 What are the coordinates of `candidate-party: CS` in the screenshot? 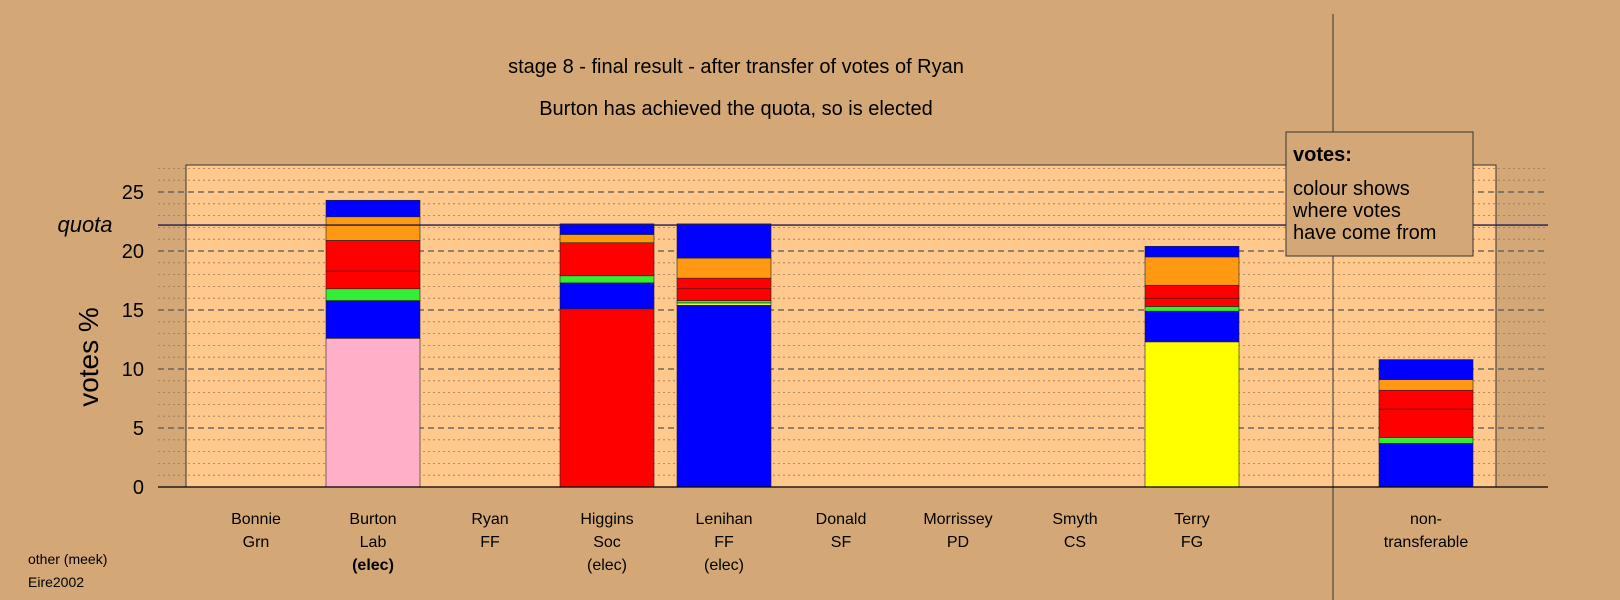 It's located at (1075, 542).